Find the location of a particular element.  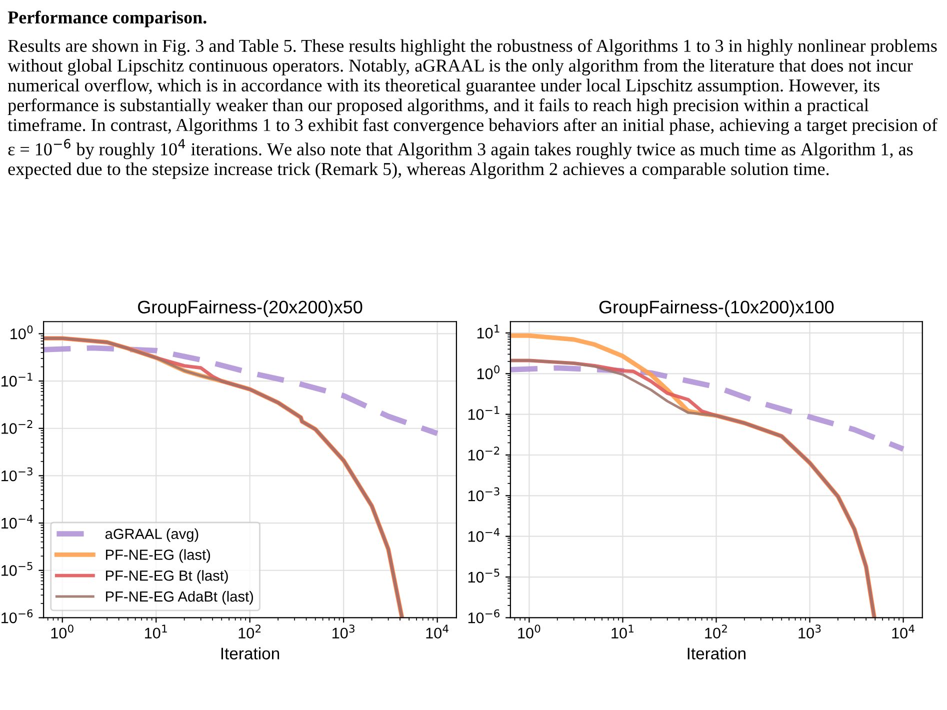

text: Performance comparison. is located at coordinates (107, 19).